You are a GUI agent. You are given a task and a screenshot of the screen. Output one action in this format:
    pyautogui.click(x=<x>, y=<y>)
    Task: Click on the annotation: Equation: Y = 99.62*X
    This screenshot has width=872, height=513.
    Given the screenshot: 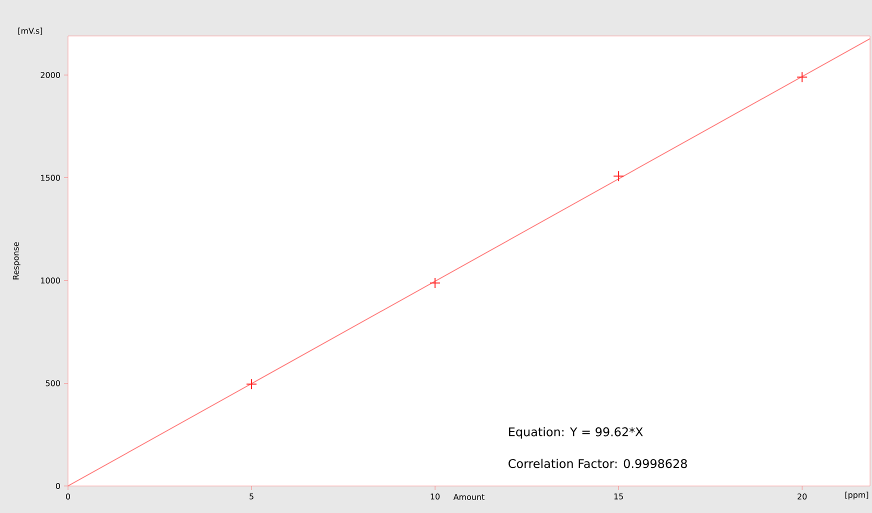 What is the action you would take?
    pyautogui.click(x=576, y=433)
    